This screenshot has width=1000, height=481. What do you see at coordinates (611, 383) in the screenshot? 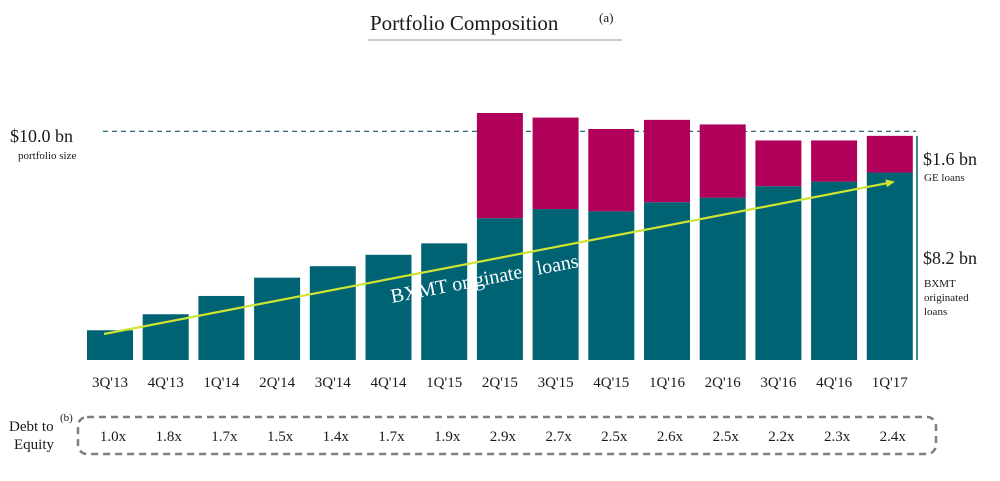
I see `x-tick-label: 4Q'15` at bounding box center [611, 383].